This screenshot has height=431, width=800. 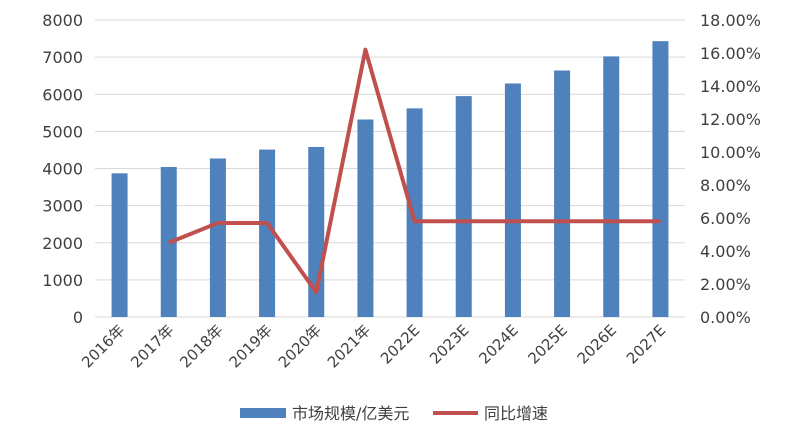 What do you see at coordinates (730, 152) in the screenshot?
I see `right-tick-label: 10.00%` at bounding box center [730, 152].